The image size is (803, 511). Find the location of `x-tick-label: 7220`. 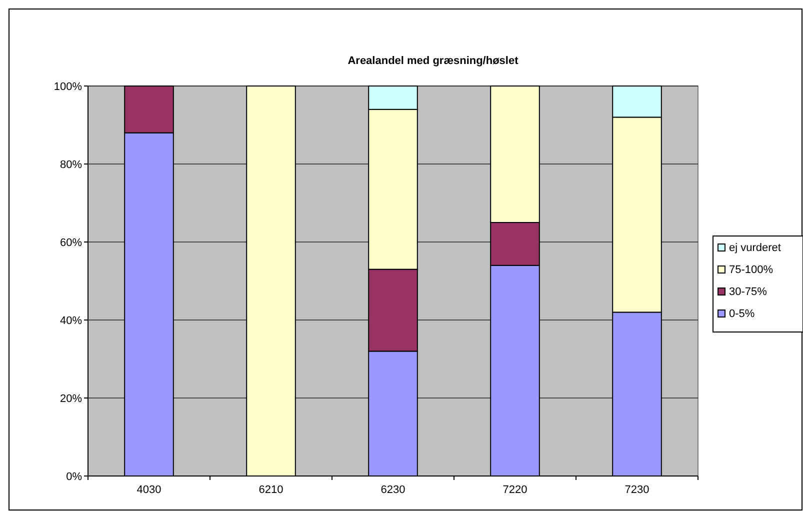

x-tick-label: 7220 is located at coordinates (515, 490).